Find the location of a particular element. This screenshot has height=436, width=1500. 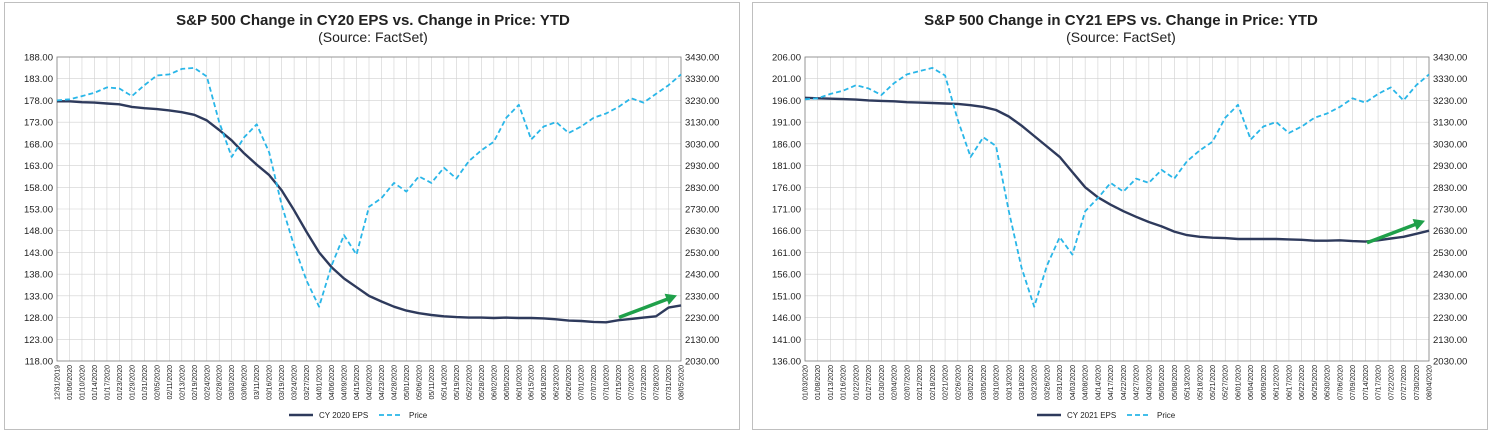

x-tick-label: 07/31/2020 is located at coordinates (669, 382).